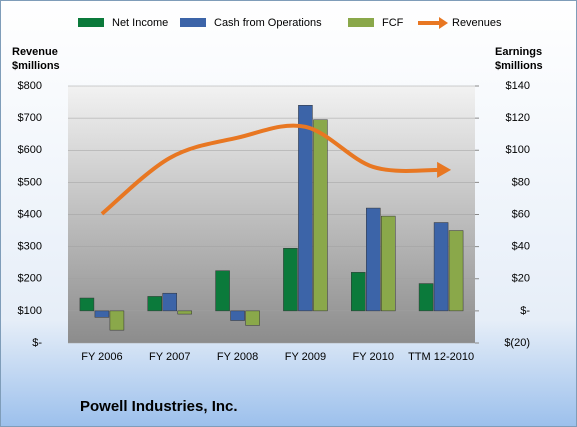 The height and width of the screenshot is (427, 577). Describe the element at coordinates (519, 66) in the screenshot. I see `y2-axis-title: $millions` at that location.